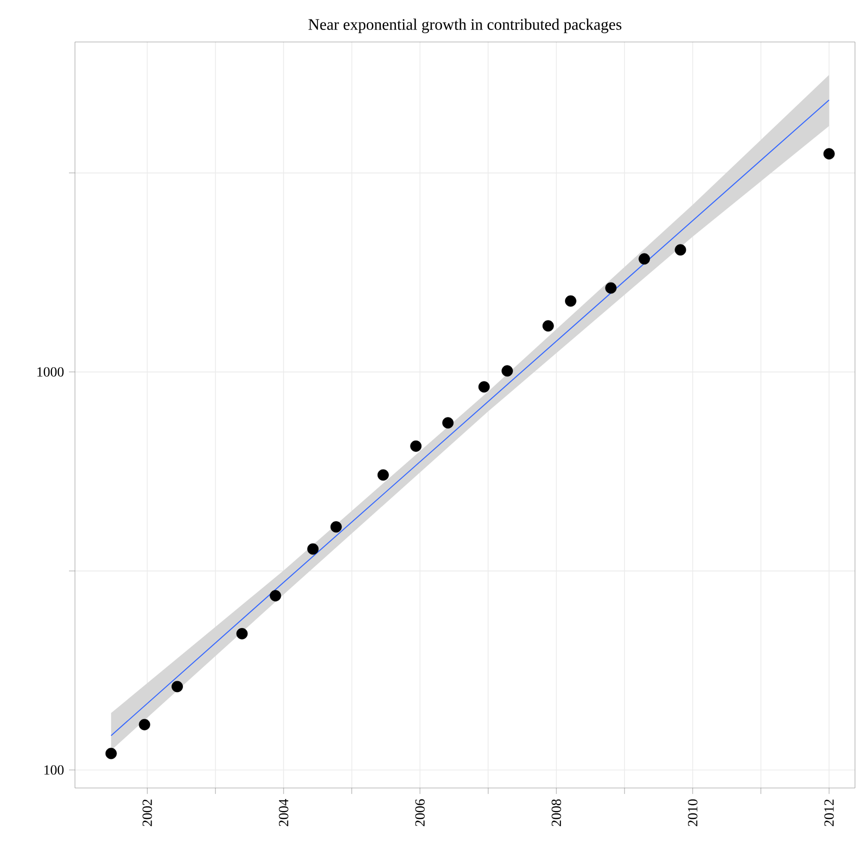 This screenshot has width=856, height=863. I want to click on x-tick-label: 2006, so click(420, 812).